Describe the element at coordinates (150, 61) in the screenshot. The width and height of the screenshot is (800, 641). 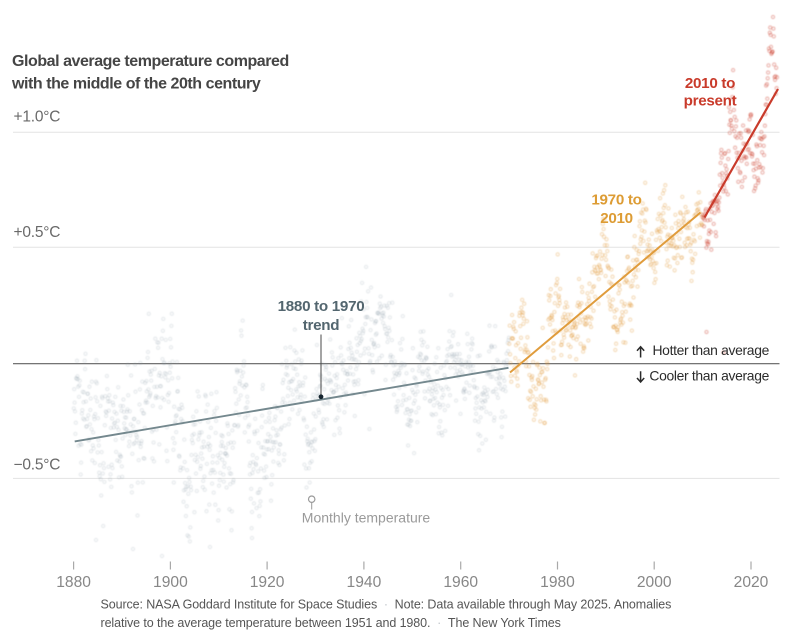
I see `svg-text:Global average temperature com: Global average temperature compared` at that location.